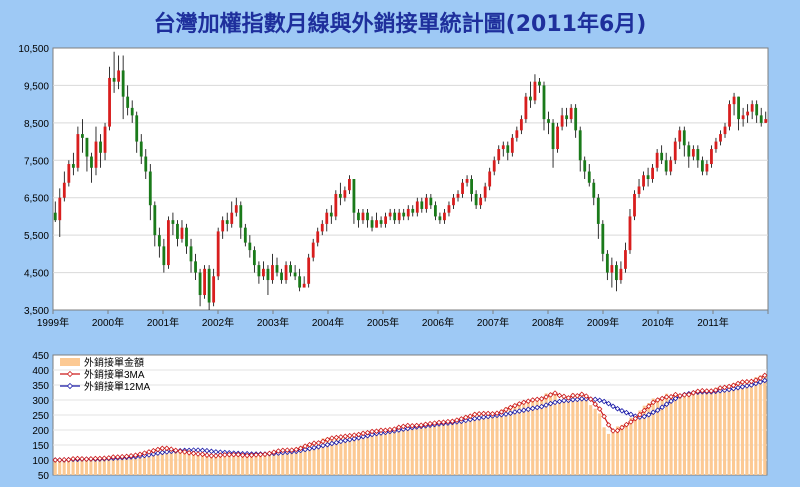 This screenshot has width=800, height=487. What do you see at coordinates (70, 386) in the screenshot?
I see `legend-swatch-marker` at bounding box center [70, 386].